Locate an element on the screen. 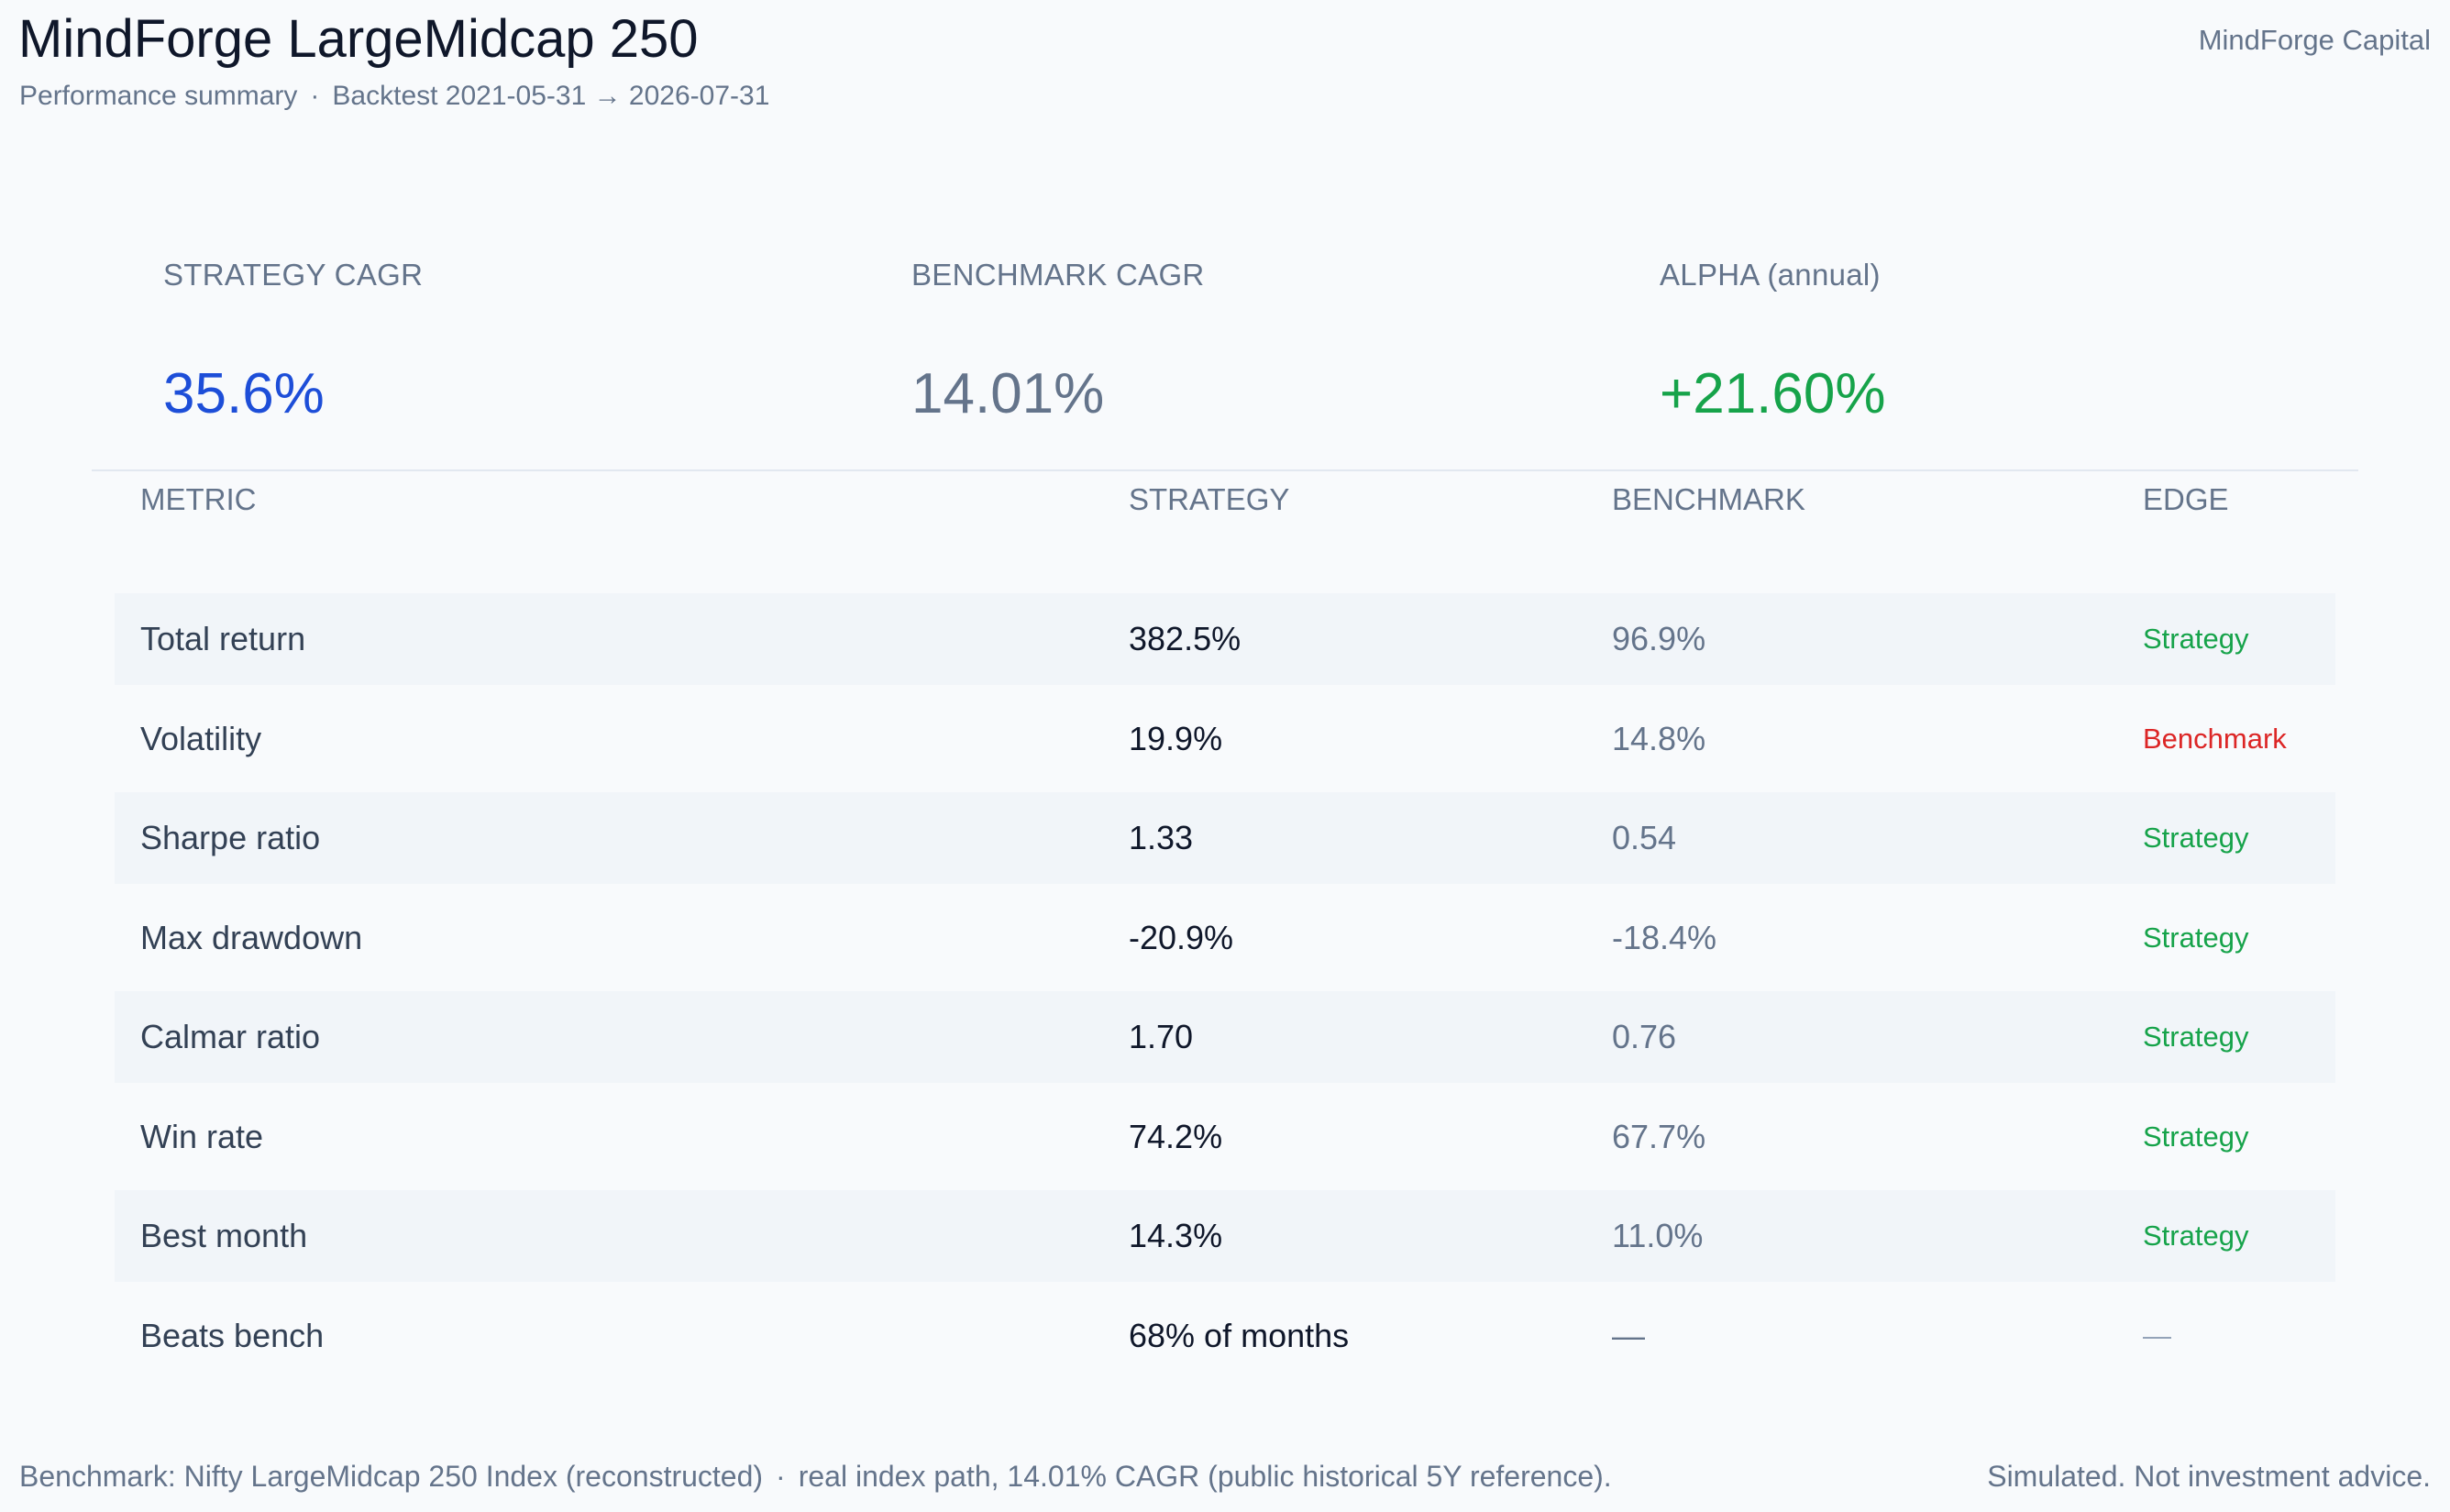 This screenshot has height=1512, width=2450. benchmark-value: 67.7% is located at coordinates (1659, 1136).